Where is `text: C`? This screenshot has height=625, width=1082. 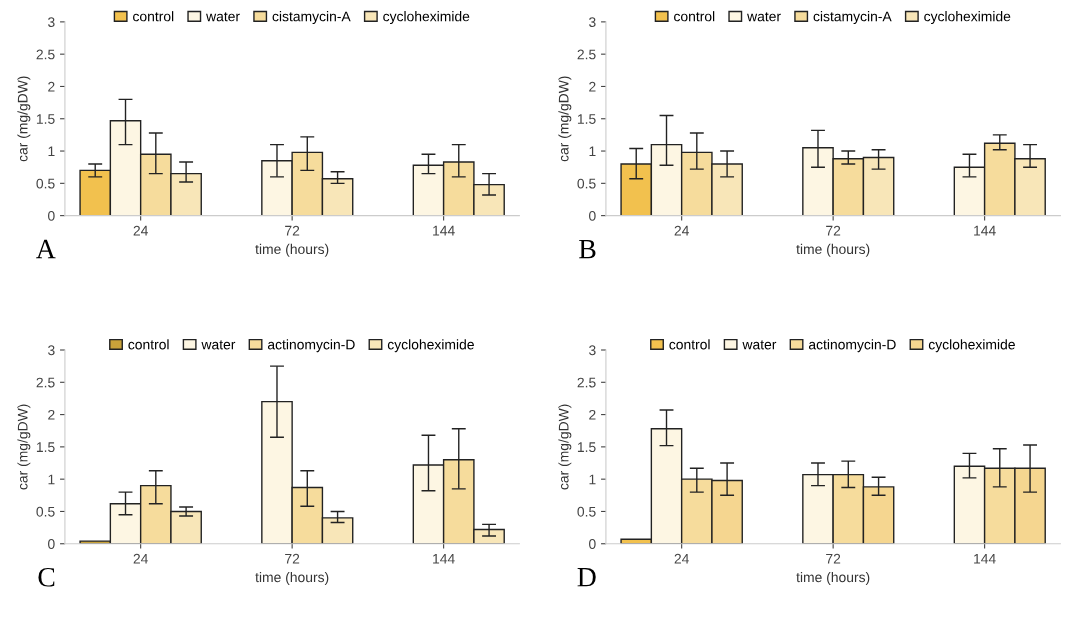 text: C is located at coordinates (46, 577).